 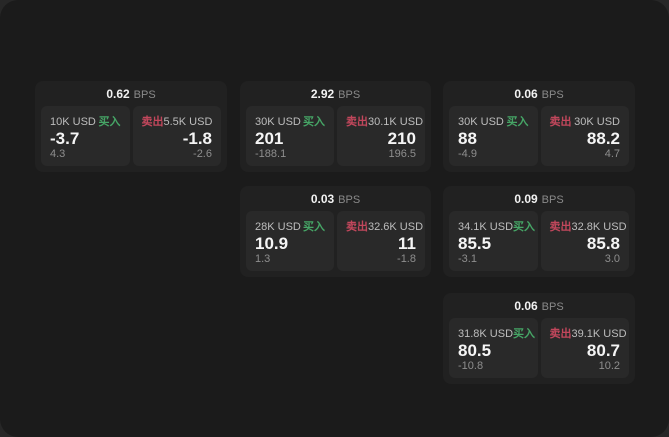 I want to click on buy-price-value: 88, so click(x=467, y=138).